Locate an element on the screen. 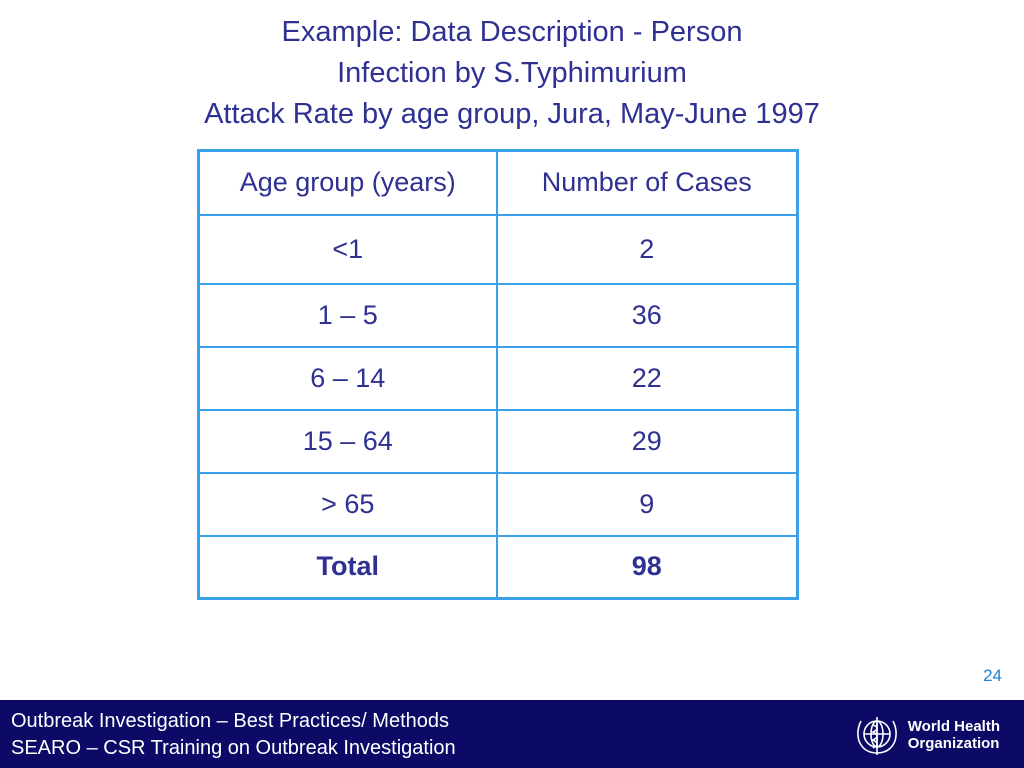  header-age-group: Age group (years) is located at coordinates (347, 182).